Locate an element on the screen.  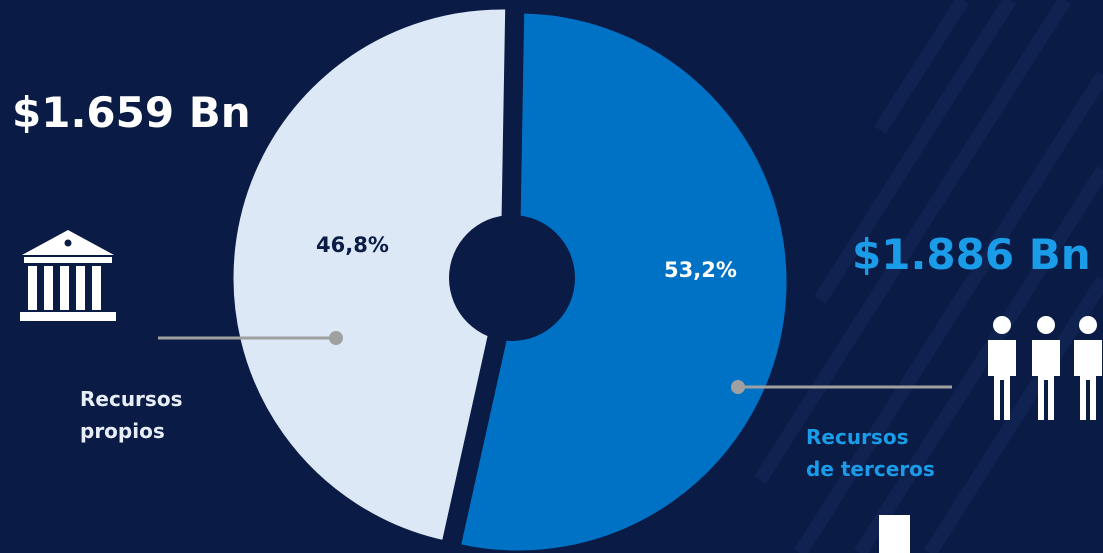
data-label-terceros: 53,2% is located at coordinates (700, 270).